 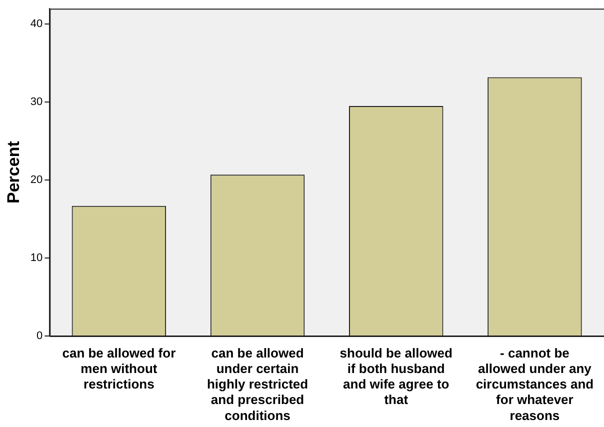 What do you see at coordinates (39, 336) in the screenshot?
I see `y-tick-label: 0` at bounding box center [39, 336].